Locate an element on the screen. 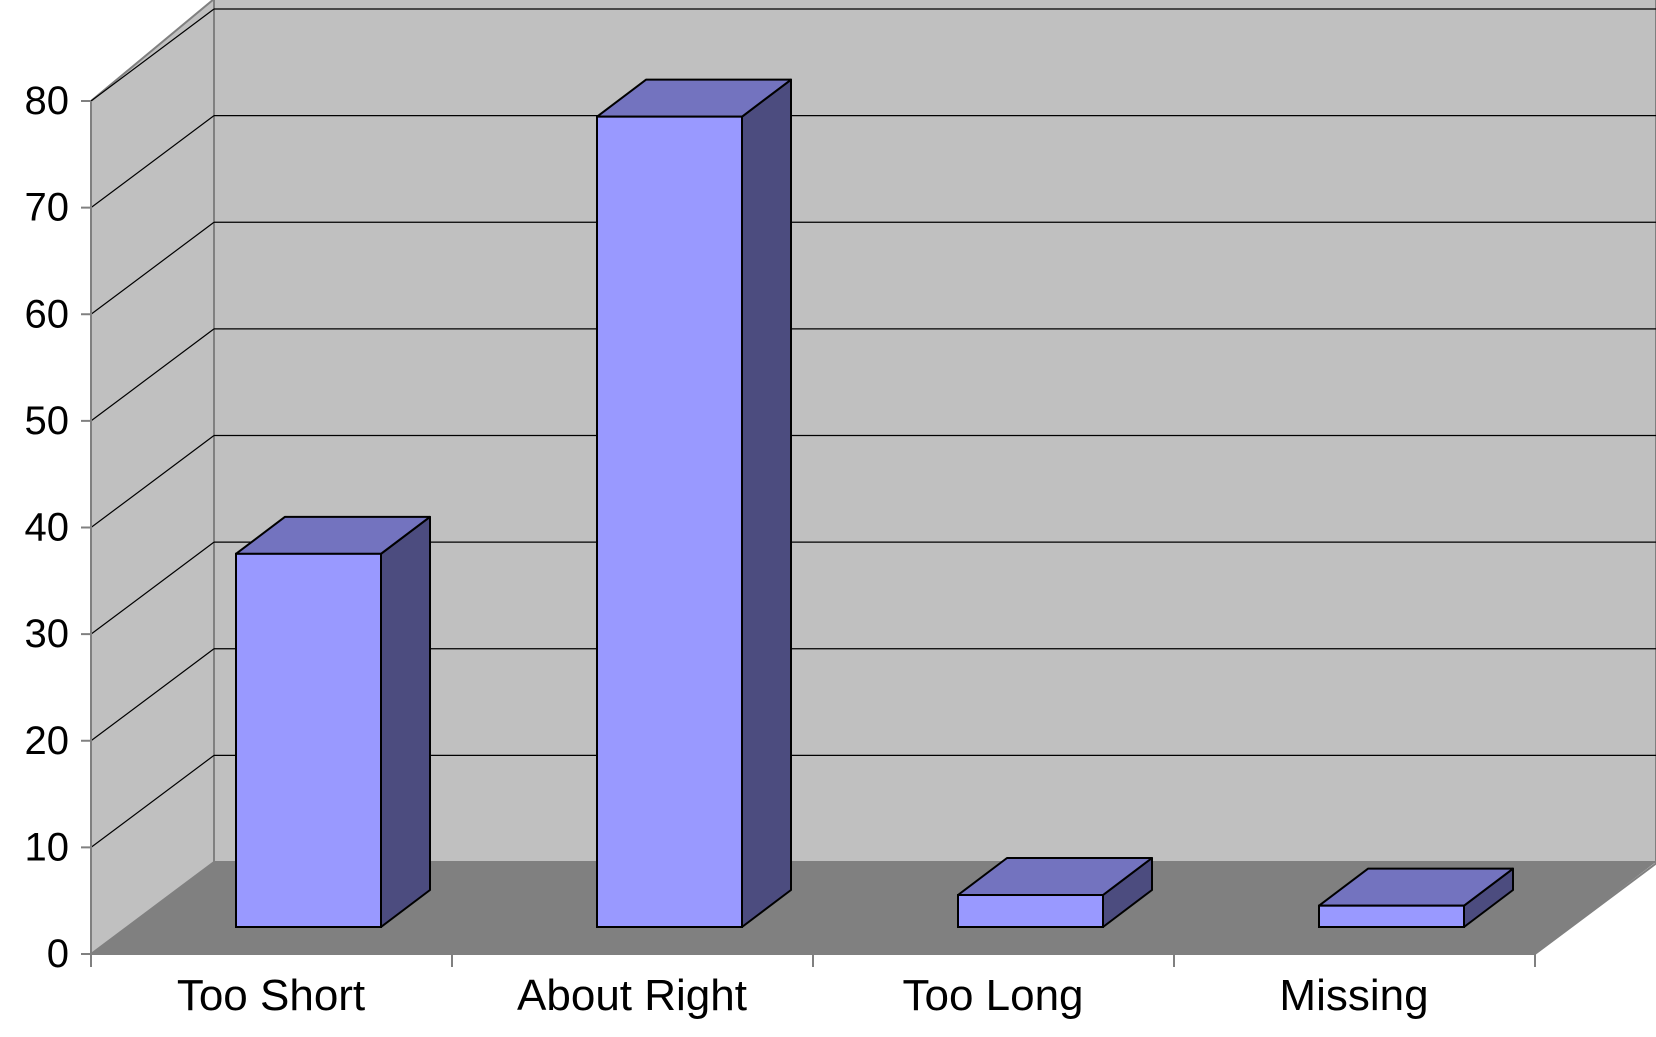 The height and width of the screenshot is (1037, 1656). side-wall is located at coordinates (152, 478).